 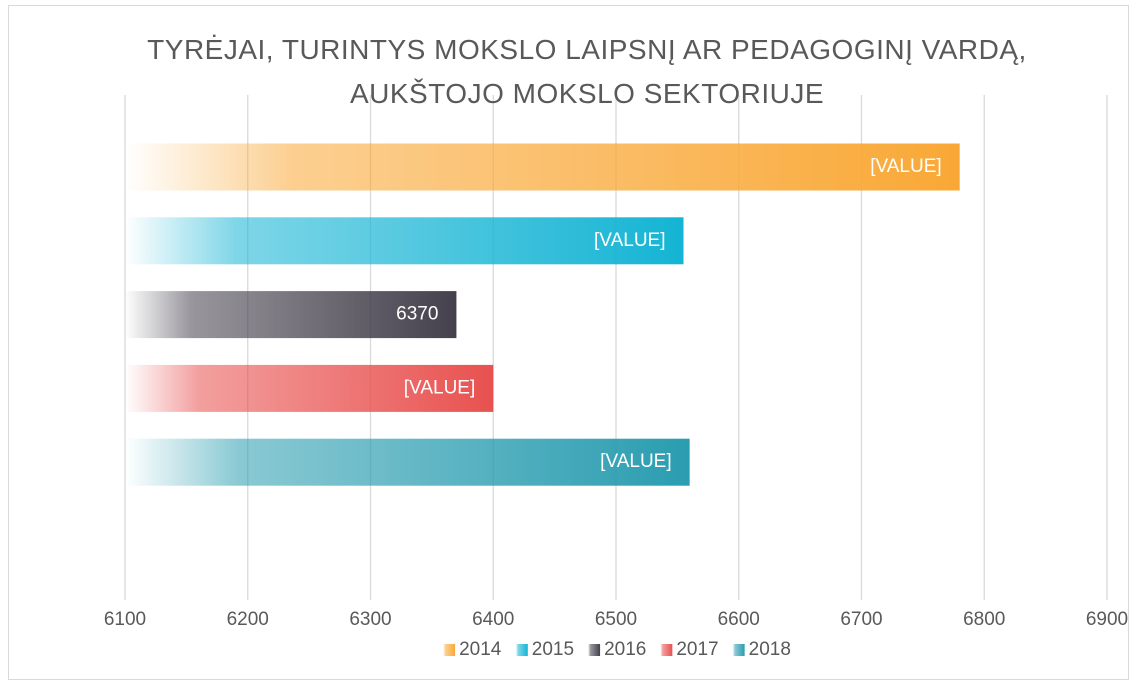 I want to click on legend-item: 2016, so click(x=617, y=649).